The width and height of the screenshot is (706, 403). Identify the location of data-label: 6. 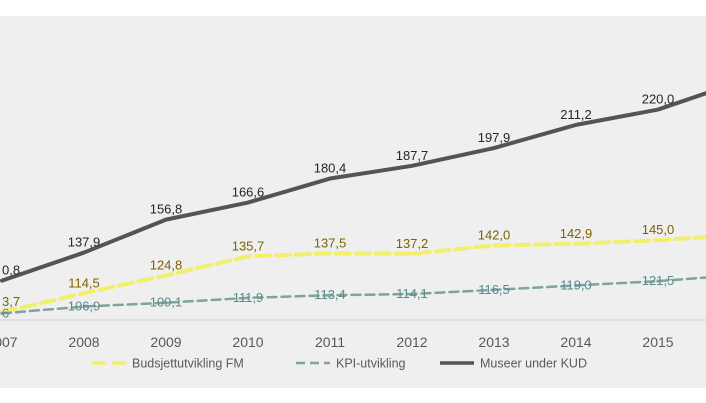
(5, 312).